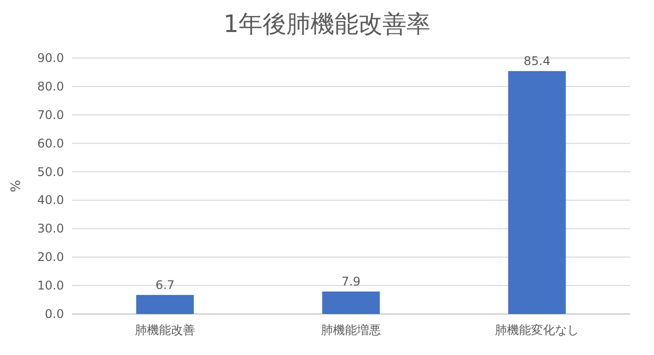  I want to click on y-tick-label: 80.0, so click(50, 86).